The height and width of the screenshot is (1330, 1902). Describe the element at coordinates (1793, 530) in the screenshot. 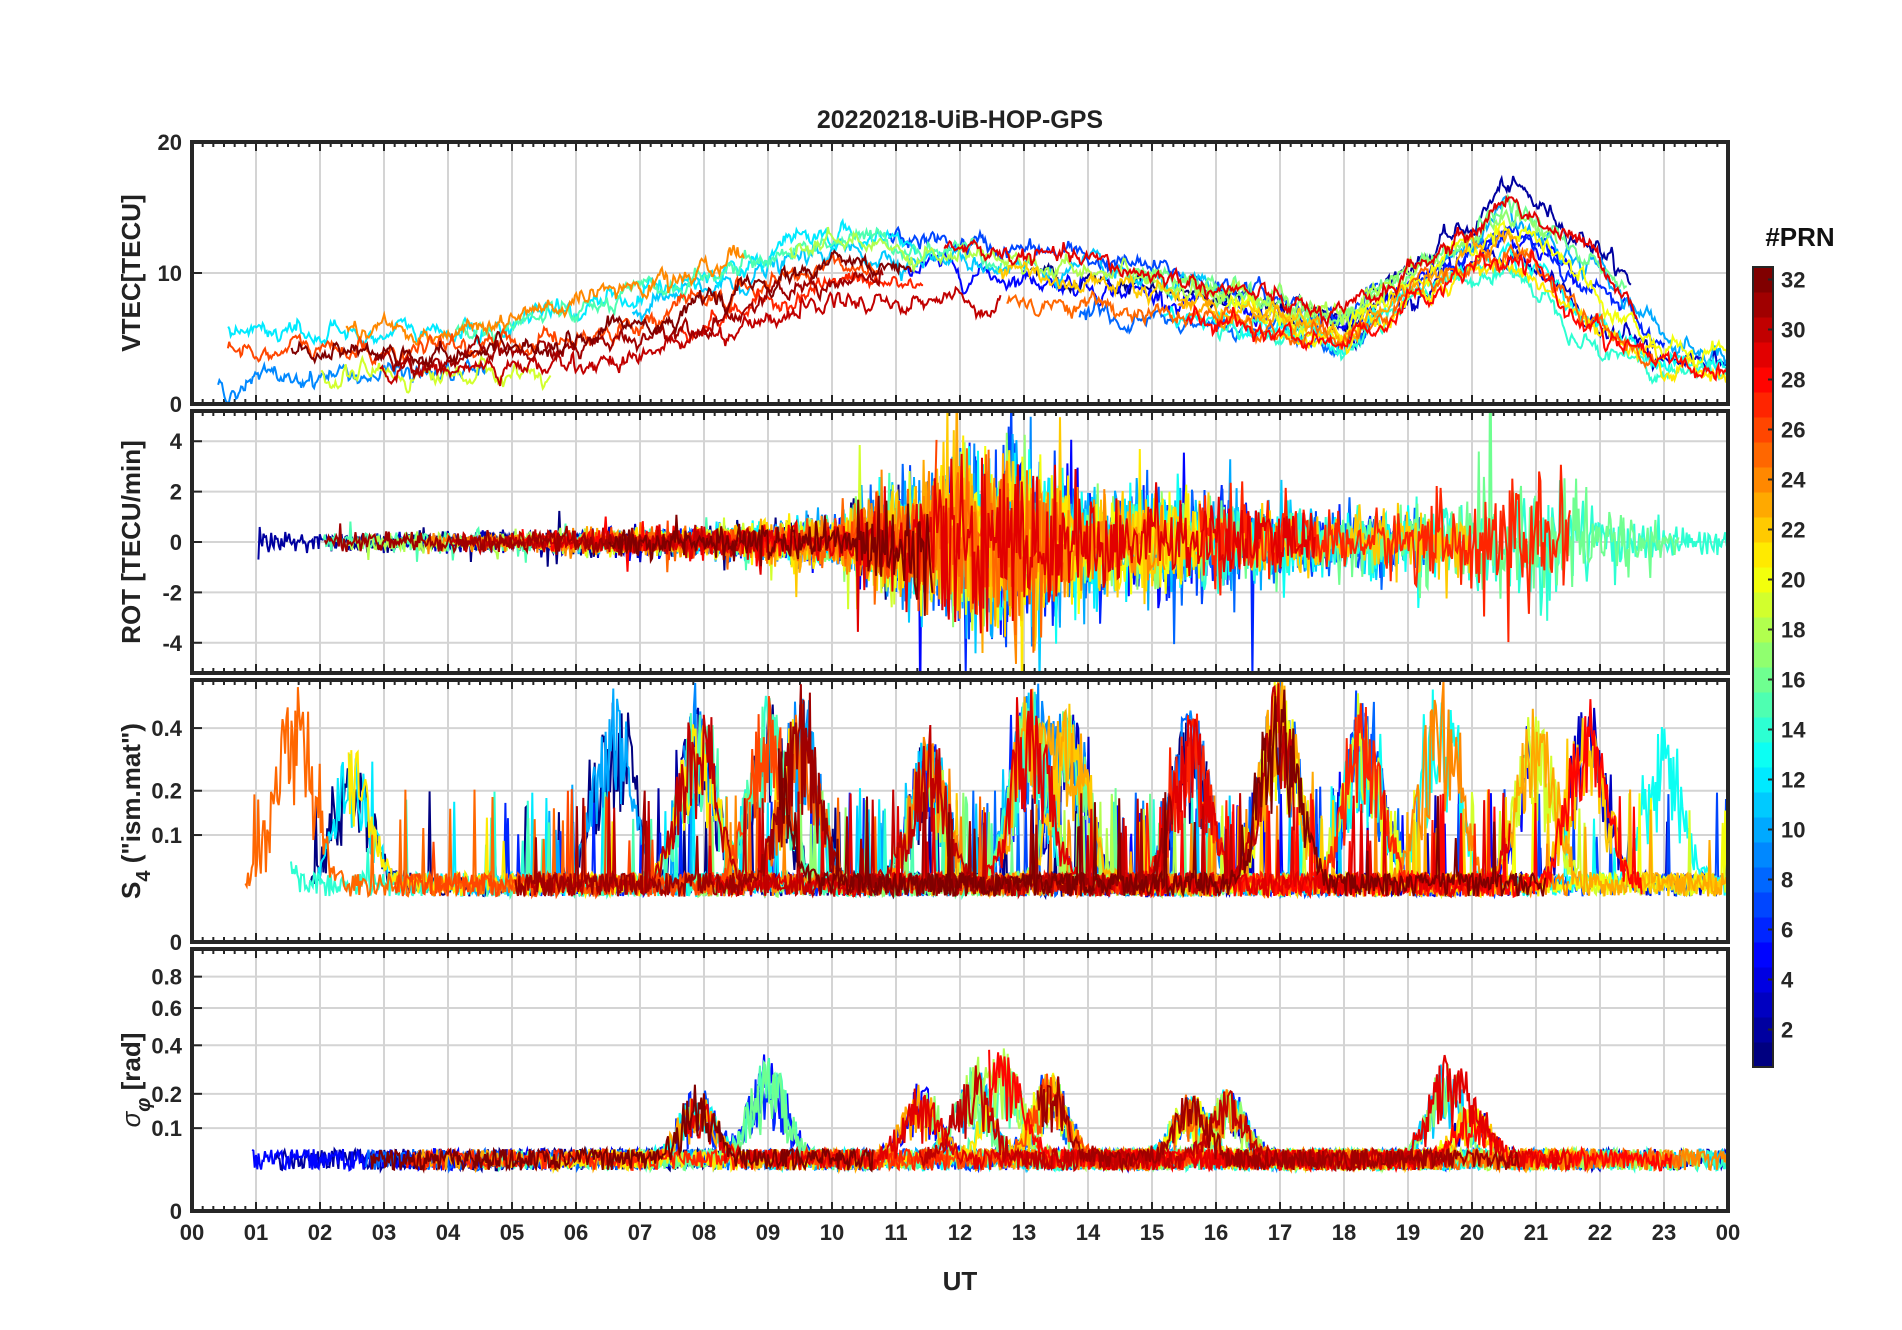

I see `colorbar-tick-label: 22` at that location.